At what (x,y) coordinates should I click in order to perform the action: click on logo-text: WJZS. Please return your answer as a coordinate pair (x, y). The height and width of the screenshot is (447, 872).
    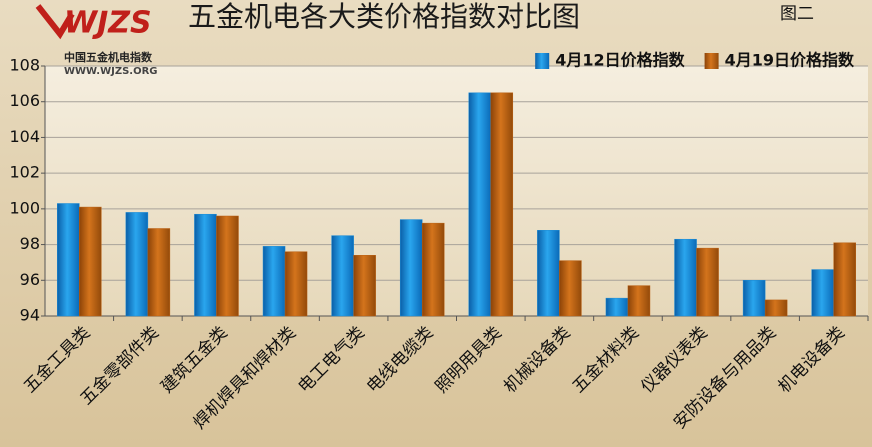
    Looking at the image, I should click on (108, 23).